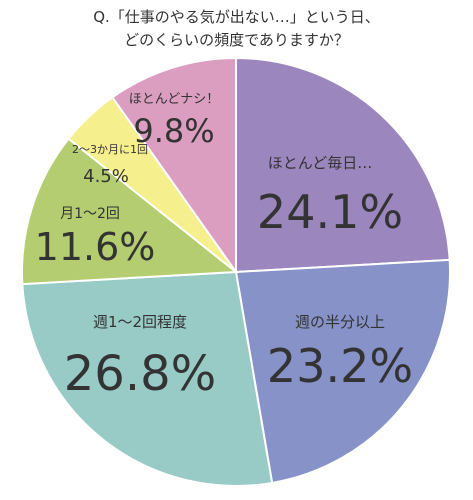 The height and width of the screenshot is (500, 473). What do you see at coordinates (110, 149) in the screenshot?
I see `slice-label: 2～3か月に1回` at bounding box center [110, 149].